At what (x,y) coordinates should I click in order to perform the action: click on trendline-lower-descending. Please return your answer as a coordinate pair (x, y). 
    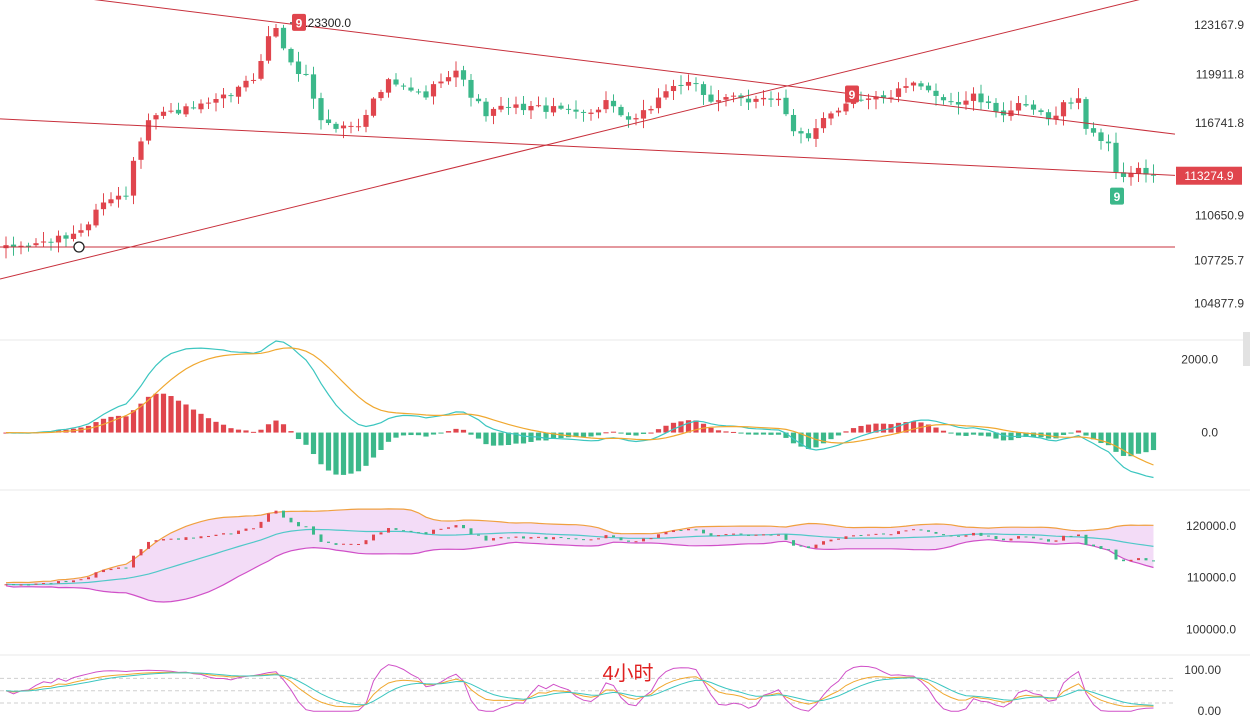
    Looking at the image, I should click on (588, 147).